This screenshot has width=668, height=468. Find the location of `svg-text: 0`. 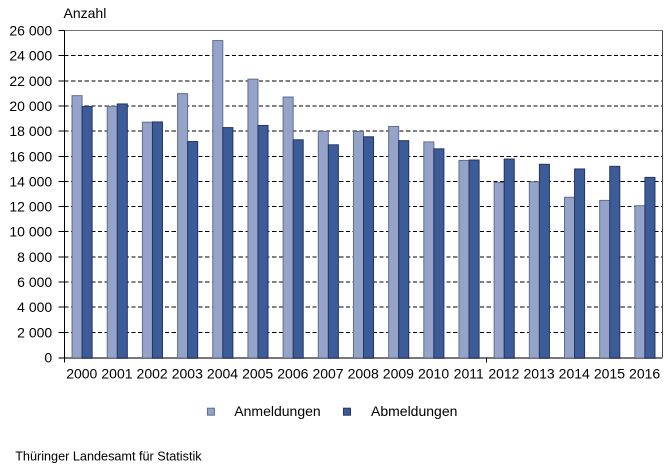

svg-text: 0 is located at coordinates (48, 358).